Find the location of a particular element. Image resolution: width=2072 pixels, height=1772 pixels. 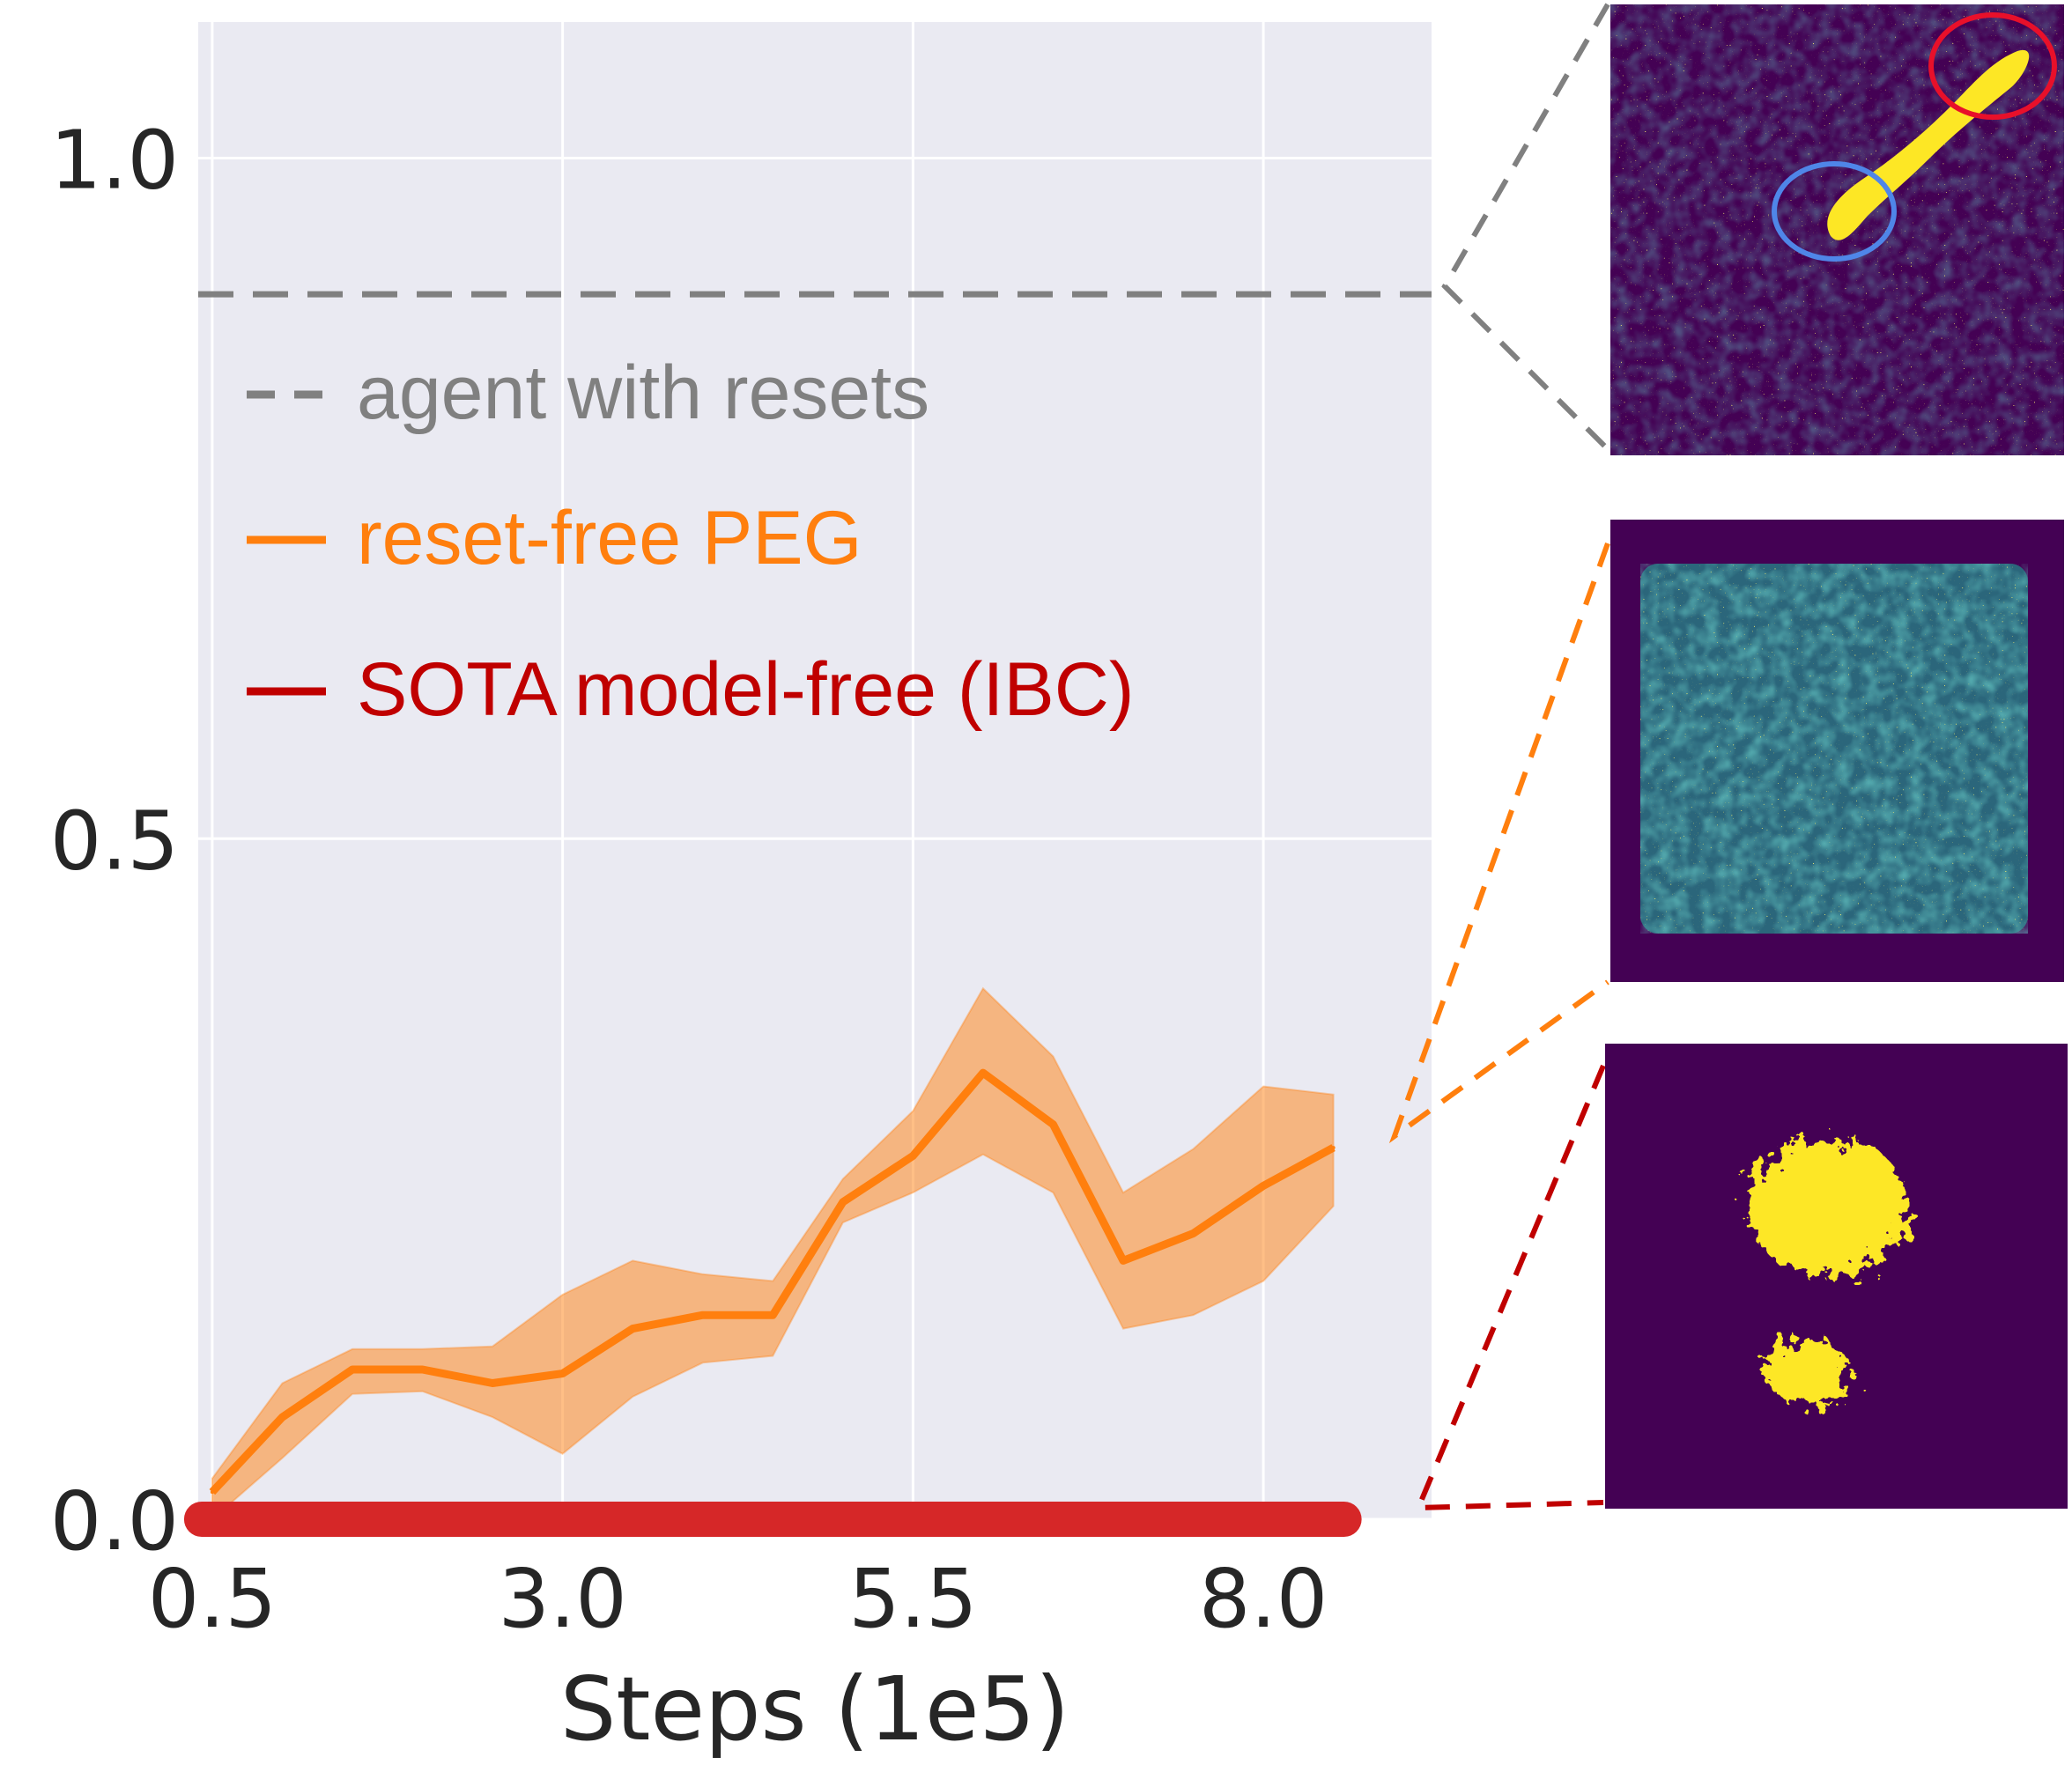

y-tick-label: 0.0 is located at coordinates (114, 1521).